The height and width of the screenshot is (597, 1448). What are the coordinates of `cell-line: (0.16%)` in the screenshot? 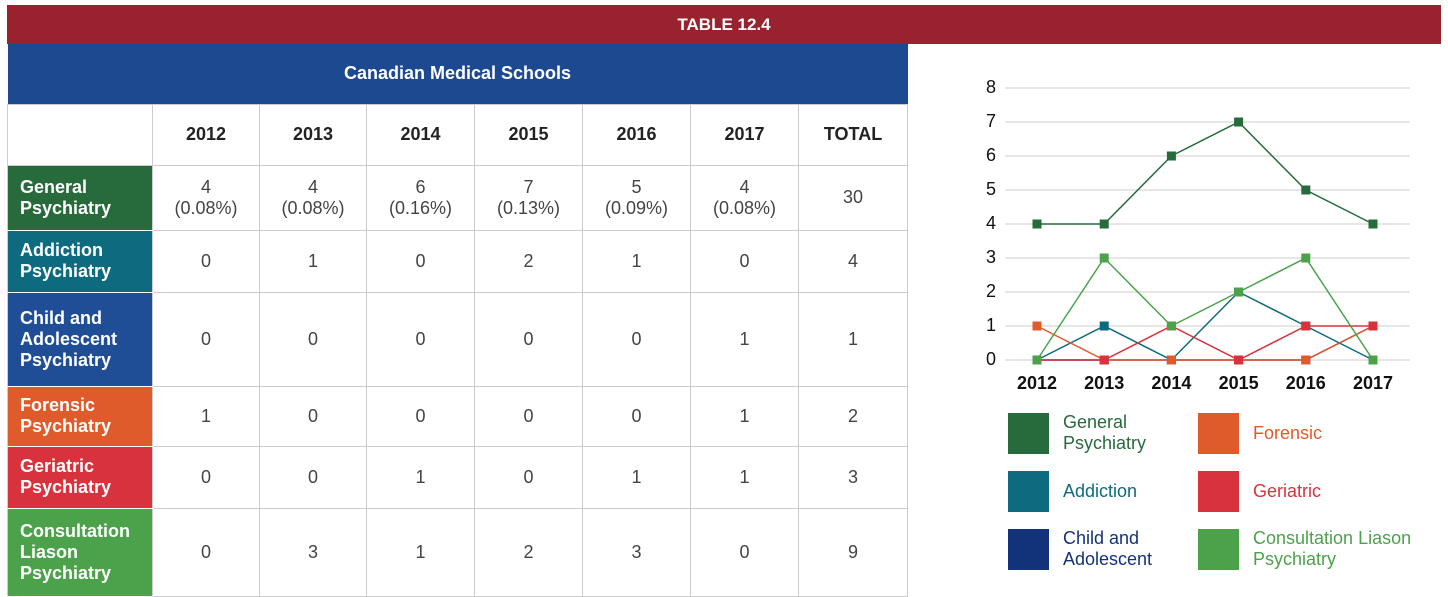 It's located at (420, 207).